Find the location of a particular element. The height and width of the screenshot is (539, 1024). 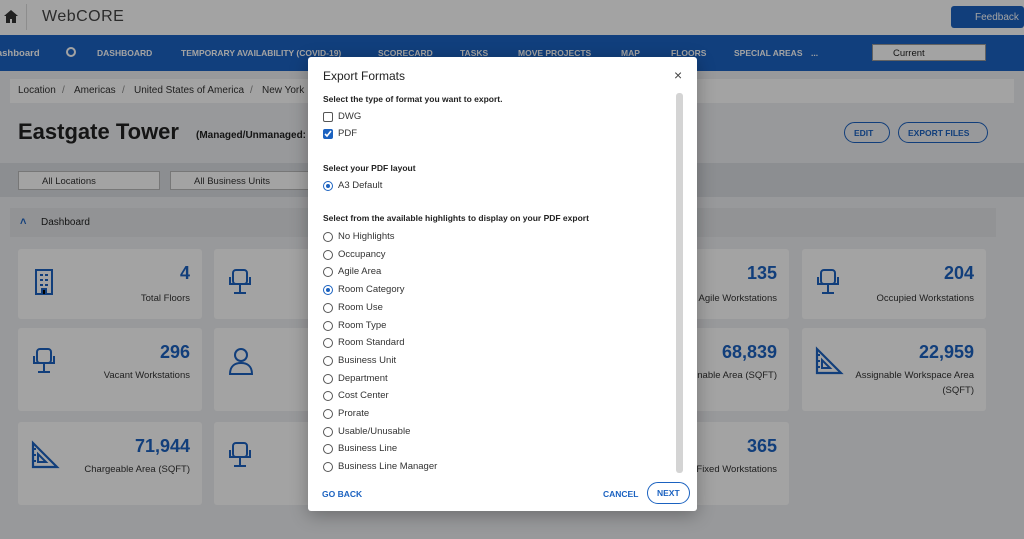

option-label: Prorate is located at coordinates (354, 413).